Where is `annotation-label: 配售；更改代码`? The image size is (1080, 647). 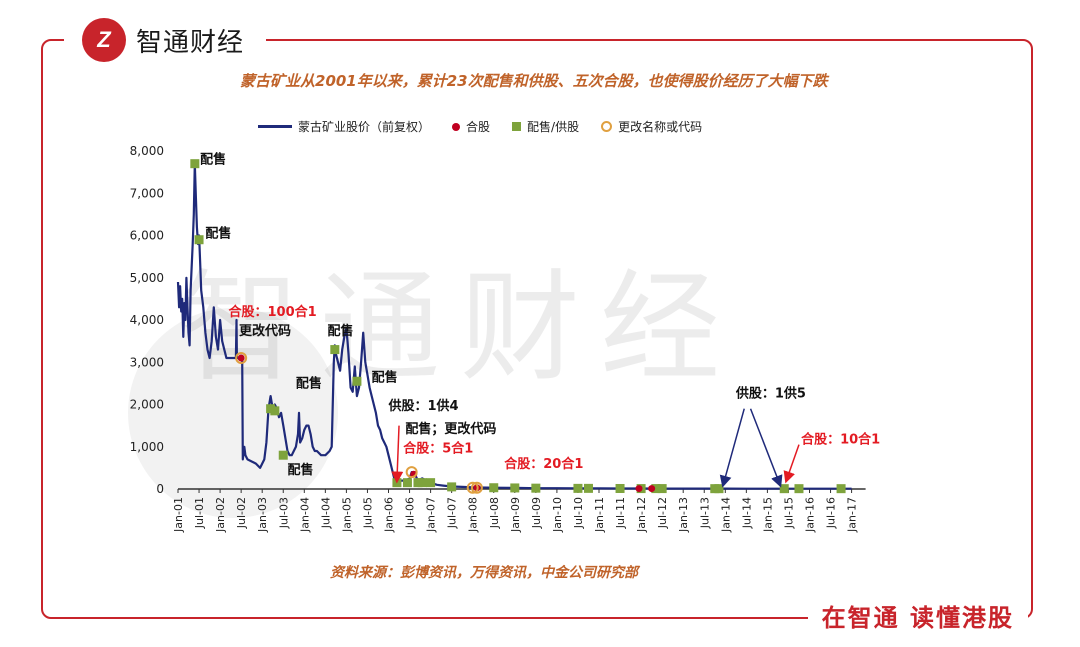 annotation-label: 配售；更改代码 is located at coordinates (450, 429).